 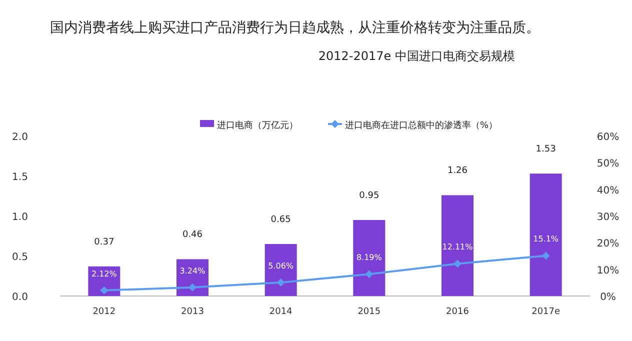 I want to click on legend-label: 进口电商（万亿元）, so click(x=257, y=125).